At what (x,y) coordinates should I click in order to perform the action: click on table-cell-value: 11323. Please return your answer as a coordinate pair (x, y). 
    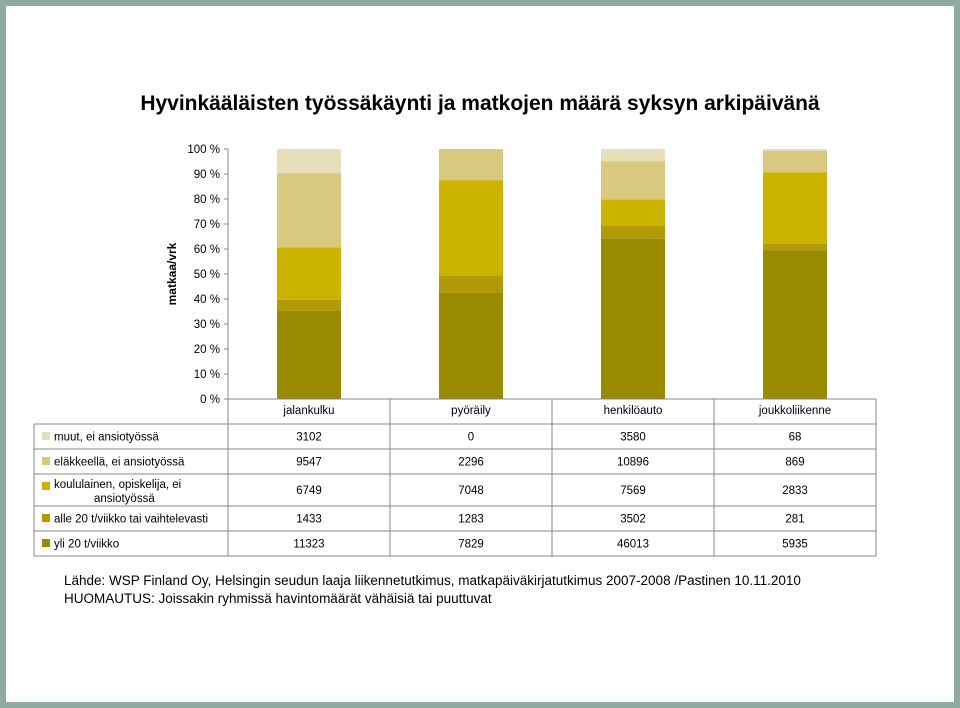
    Looking at the image, I should click on (308, 545).